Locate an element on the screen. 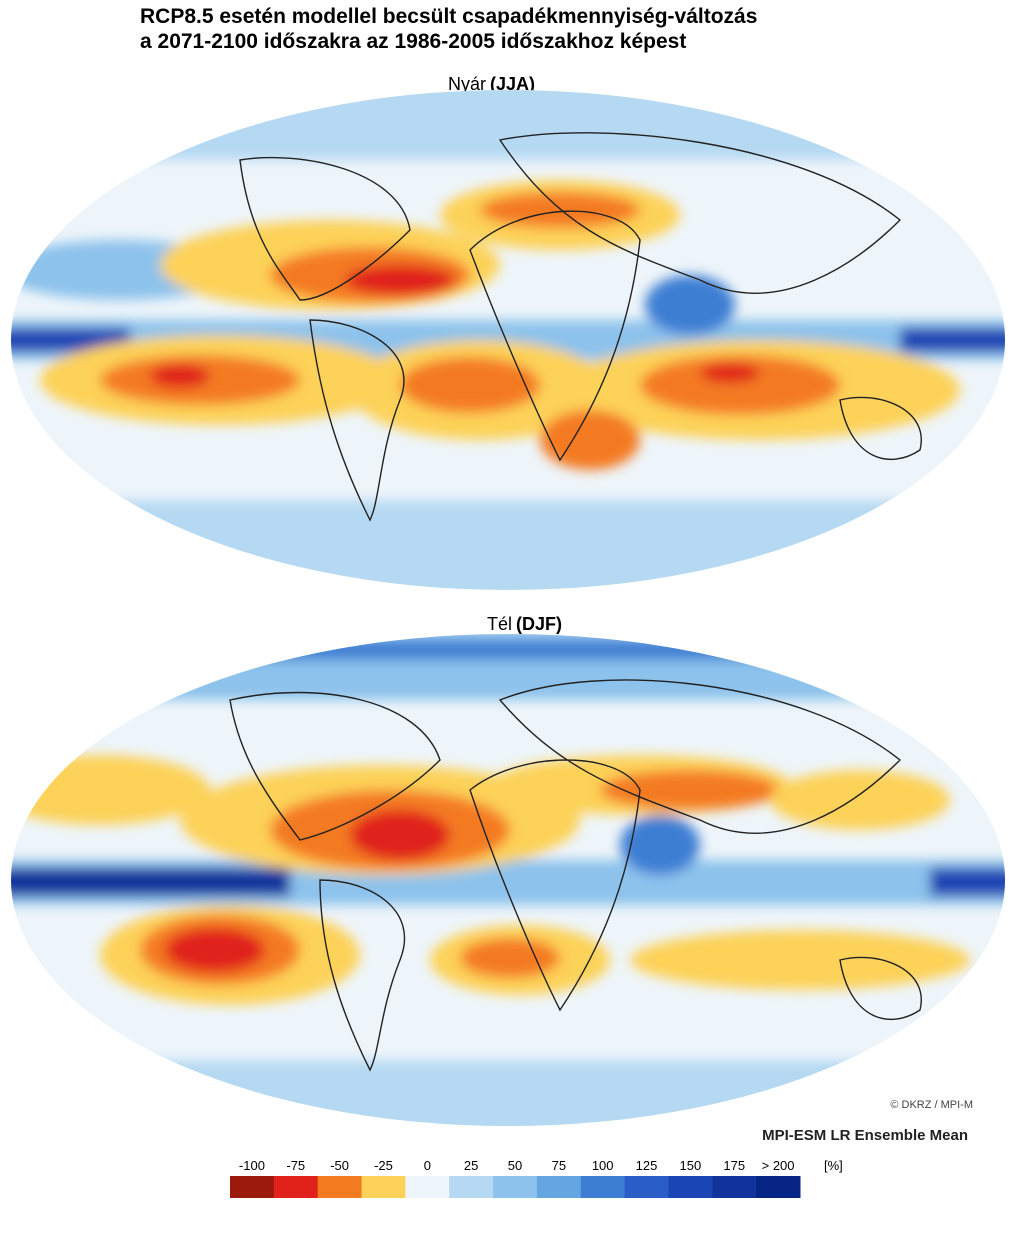  colorbar-label: 100 is located at coordinates (603, 1165).